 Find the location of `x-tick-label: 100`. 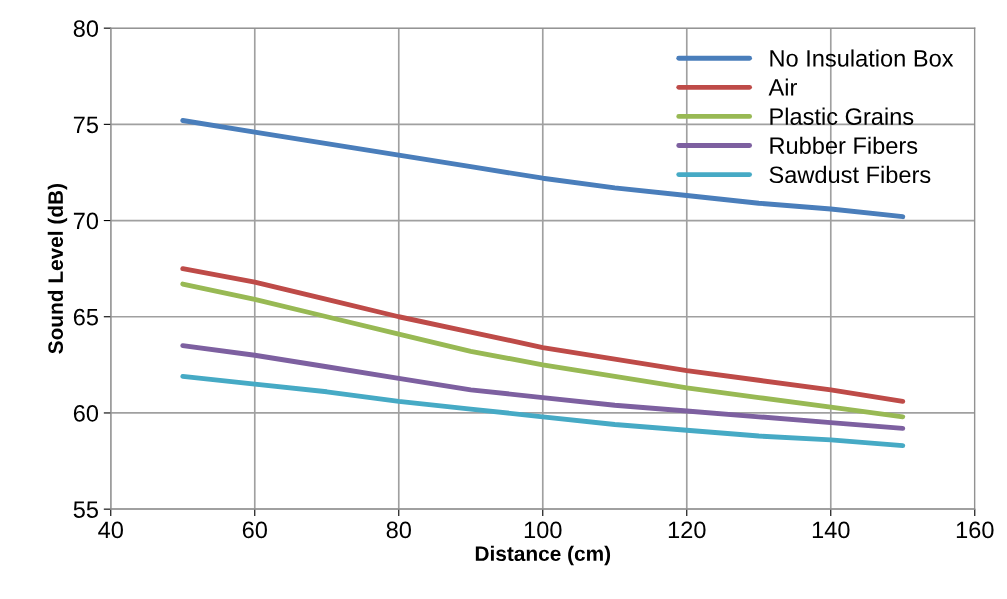

x-tick-label: 100 is located at coordinates (543, 530).